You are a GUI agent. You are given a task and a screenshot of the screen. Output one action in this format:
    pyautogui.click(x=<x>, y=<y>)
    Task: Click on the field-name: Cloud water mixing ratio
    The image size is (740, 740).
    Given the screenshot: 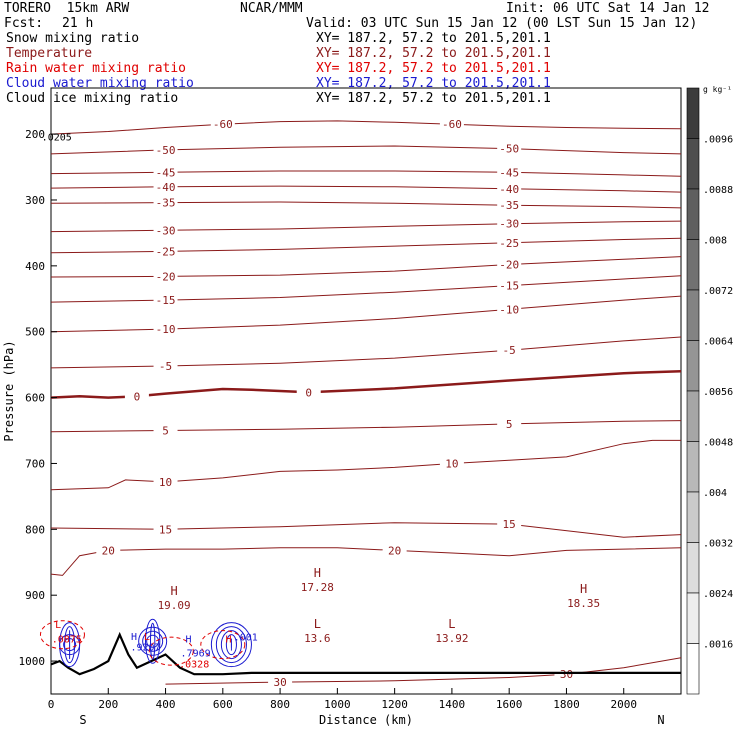 What is the action you would take?
    pyautogui.click(x=100, y=83)
    